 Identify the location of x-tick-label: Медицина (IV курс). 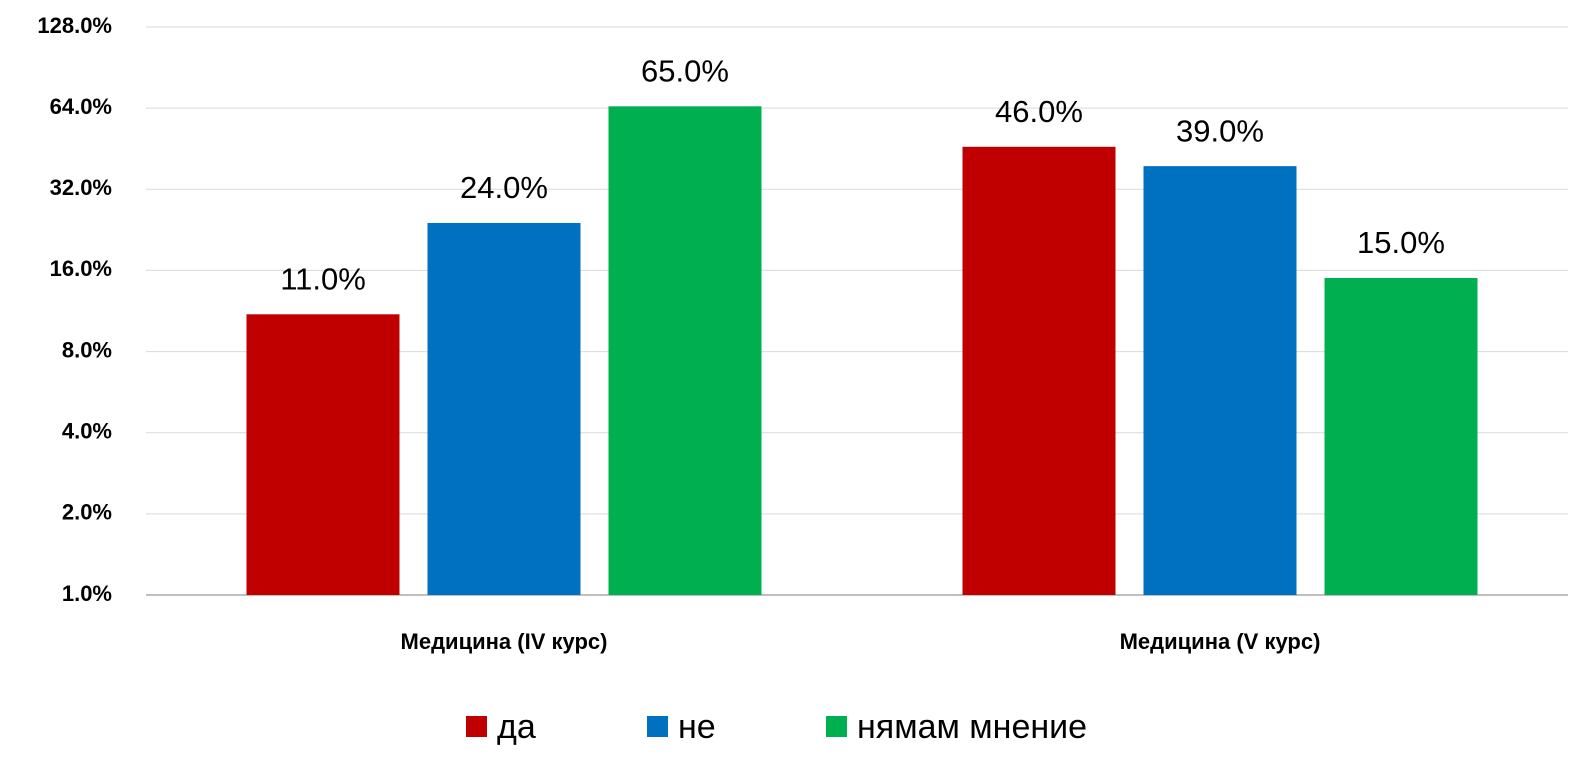
(504, 641).